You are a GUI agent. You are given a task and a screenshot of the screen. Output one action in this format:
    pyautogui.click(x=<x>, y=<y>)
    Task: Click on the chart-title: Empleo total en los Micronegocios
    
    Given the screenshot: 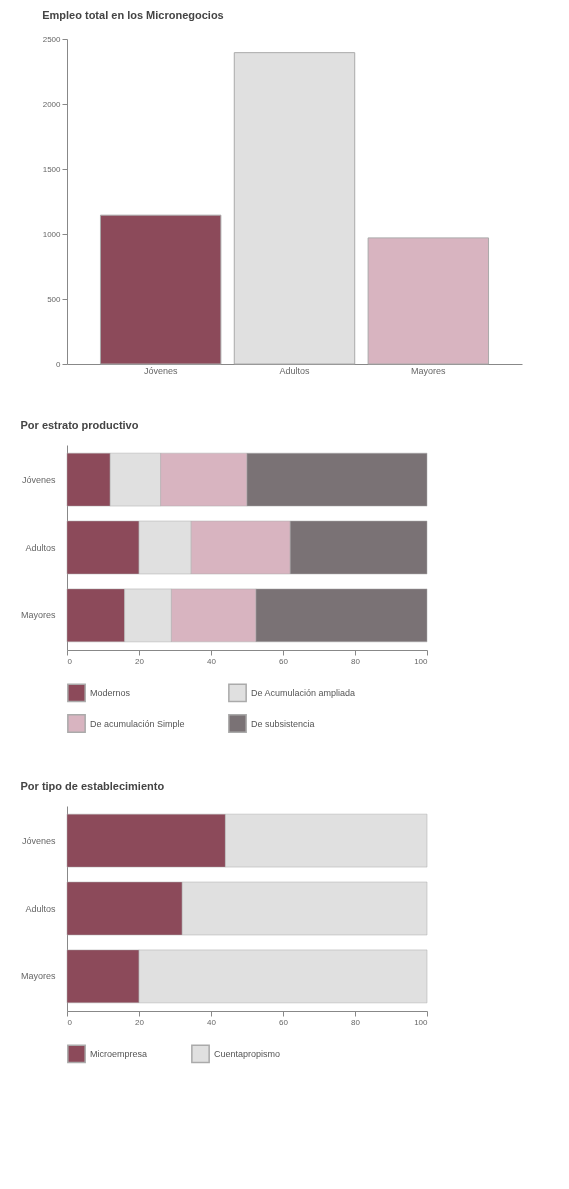 What is the action you would take?
    pyautogui.click(x=133, y=15)
    